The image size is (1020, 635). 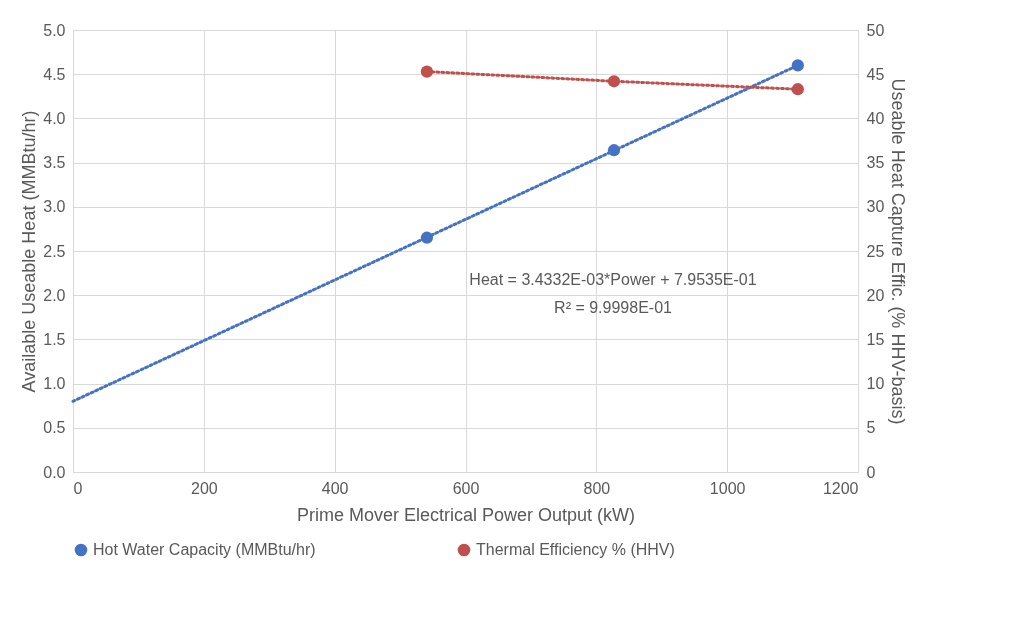 What do you see at coordinates (54, 251) in the screenshot?
I see `y-tick-label: 2.5` at bounding box center [54, 251].